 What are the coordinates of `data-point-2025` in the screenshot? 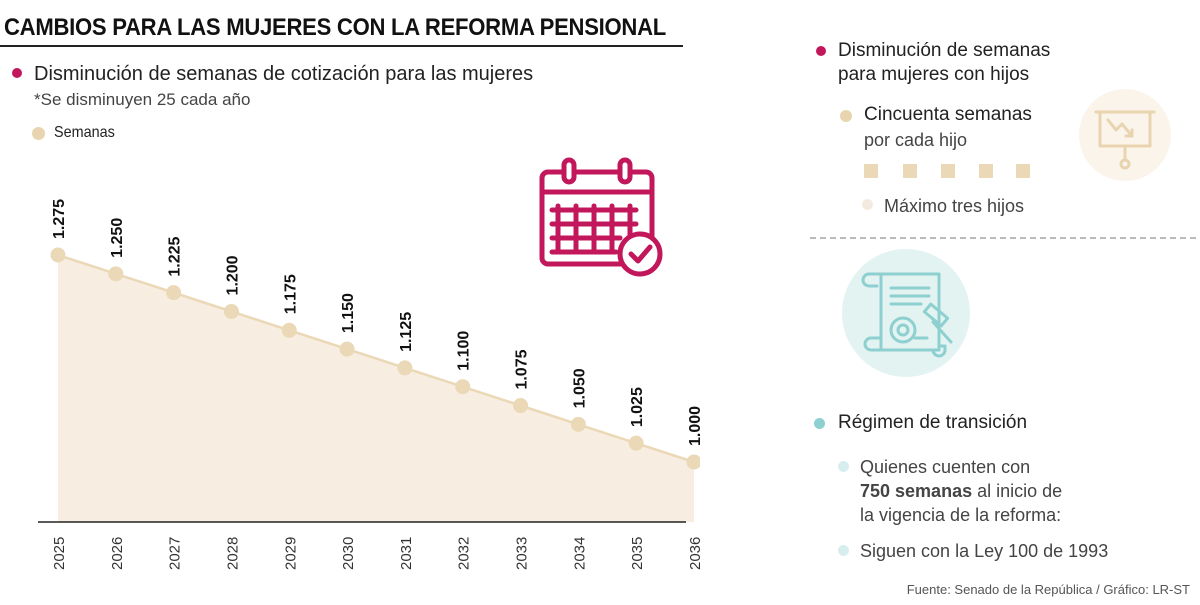 It's located at (58, 255).